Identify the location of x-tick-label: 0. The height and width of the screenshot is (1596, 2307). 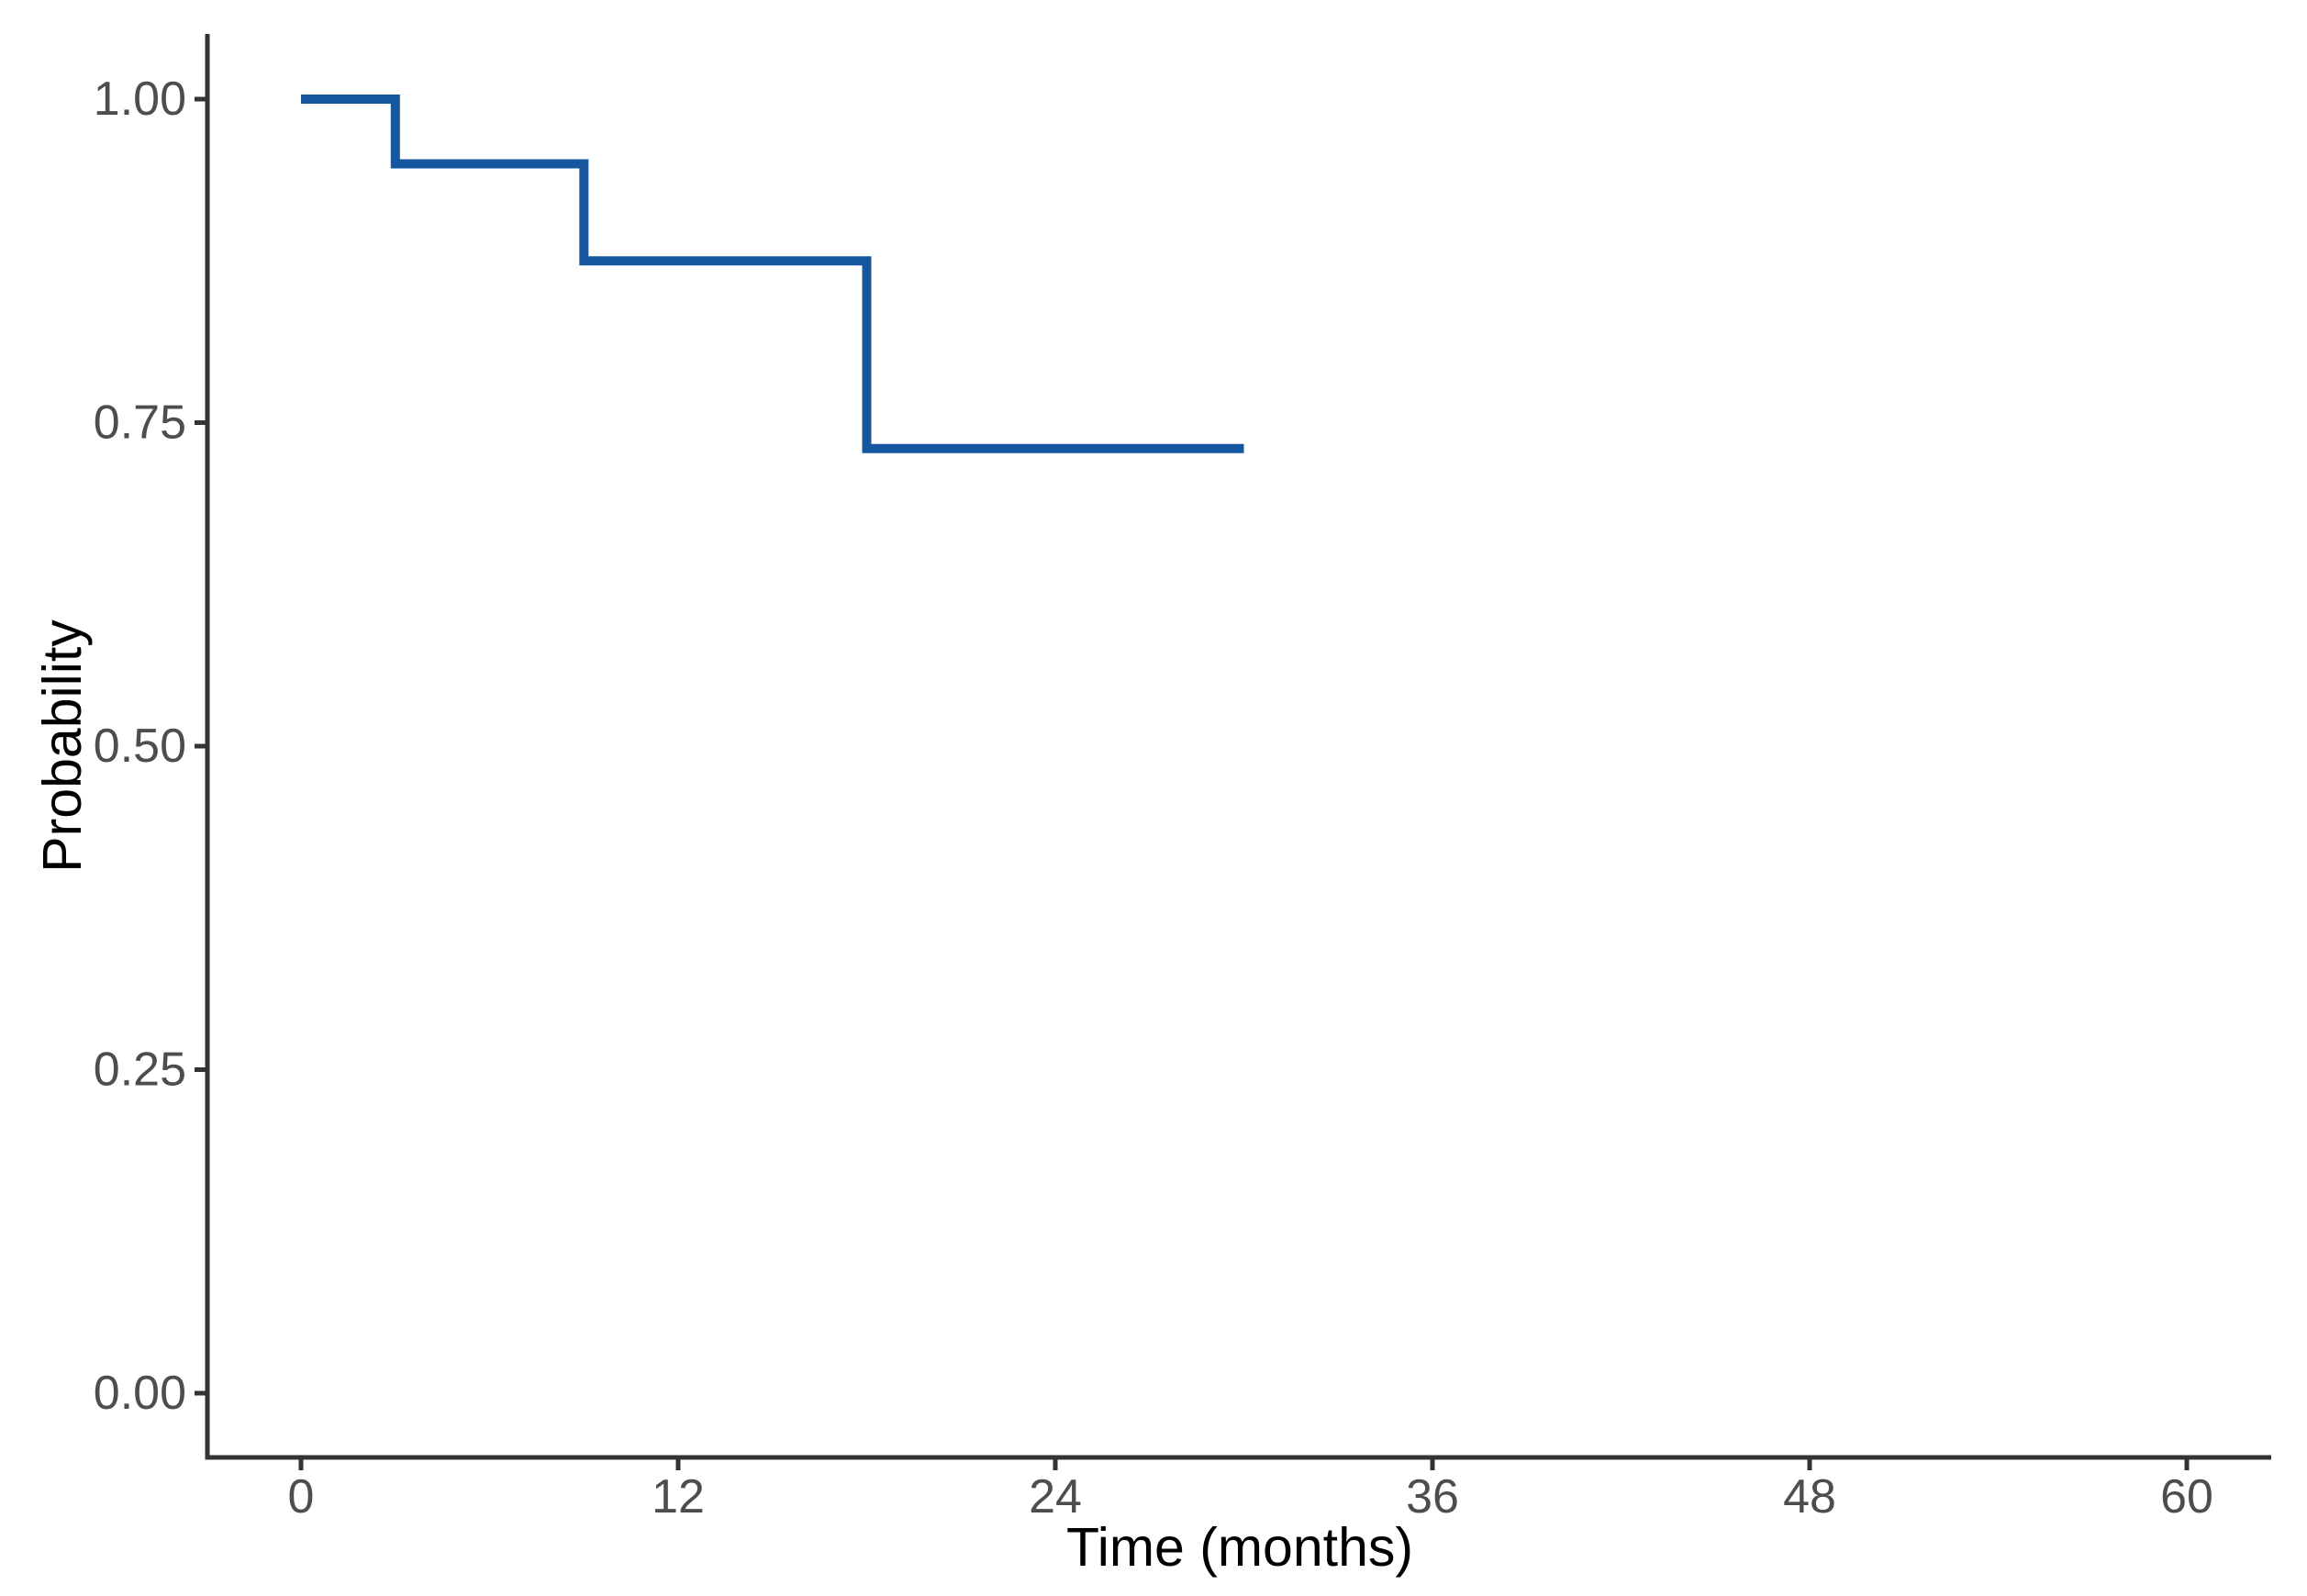
(301, 1496).